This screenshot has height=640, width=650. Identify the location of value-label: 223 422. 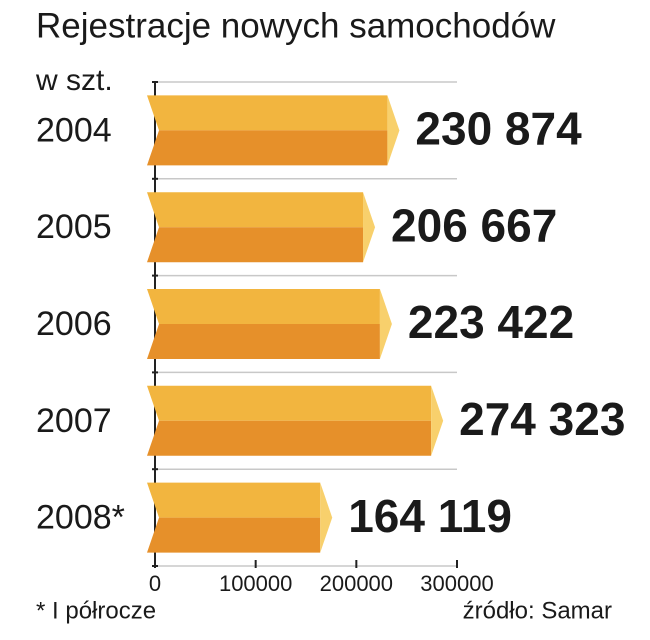
(491, 322).